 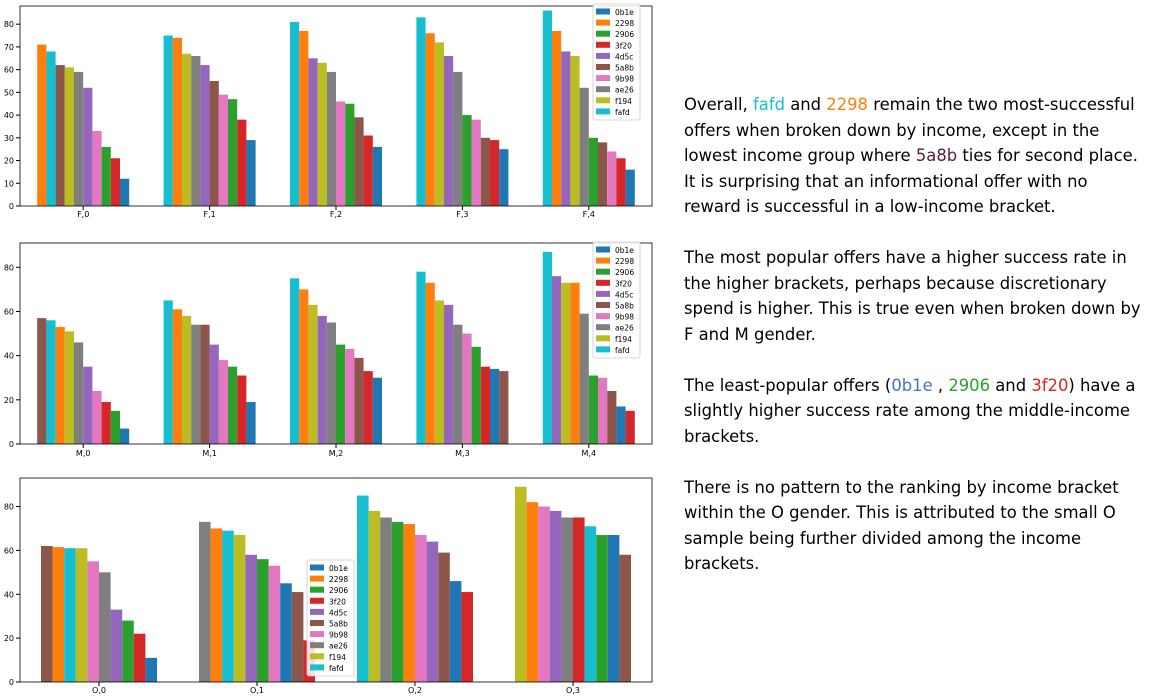 I want to click on bar-O3-0b1e, so click(x=613, y=608).